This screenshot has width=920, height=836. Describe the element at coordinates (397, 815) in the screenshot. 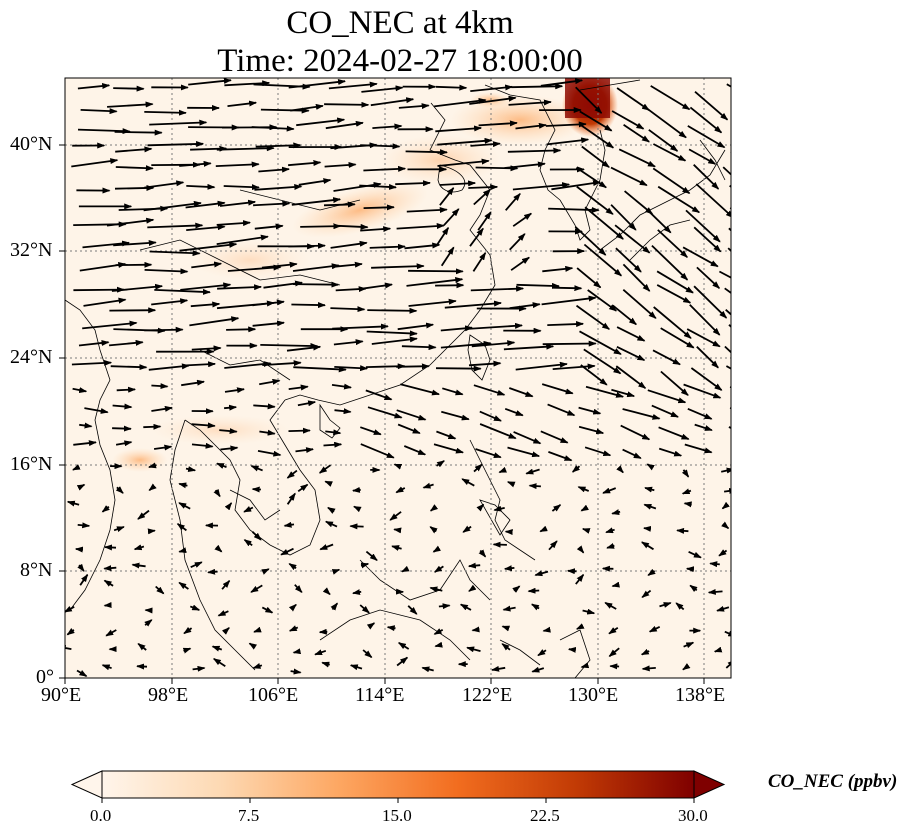

I see `colorbar-tick-15: 15.0` at that location.